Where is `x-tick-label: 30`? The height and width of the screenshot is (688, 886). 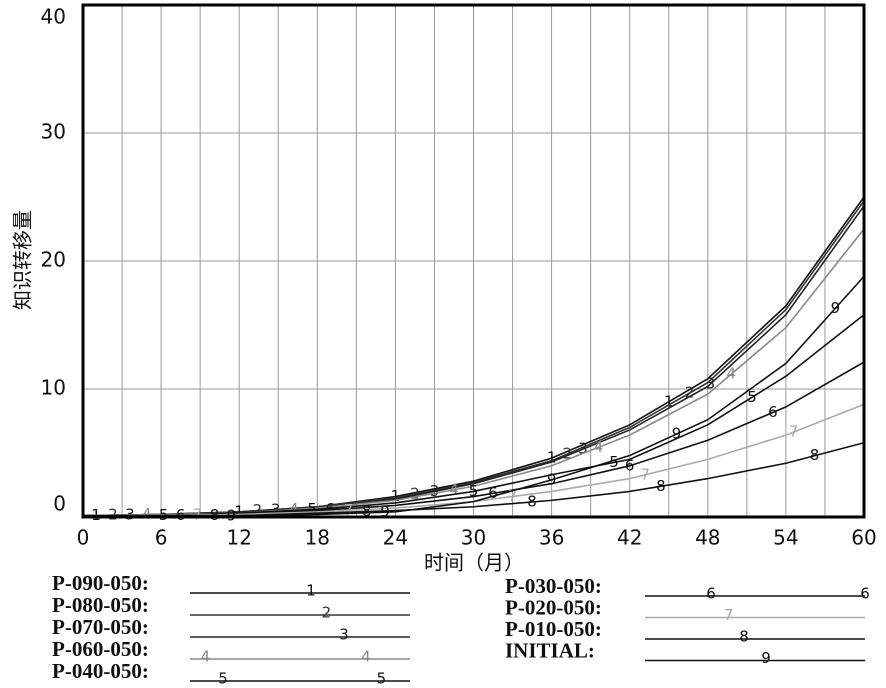 x-tick-label: 30 is located at coordinates (473, 538).